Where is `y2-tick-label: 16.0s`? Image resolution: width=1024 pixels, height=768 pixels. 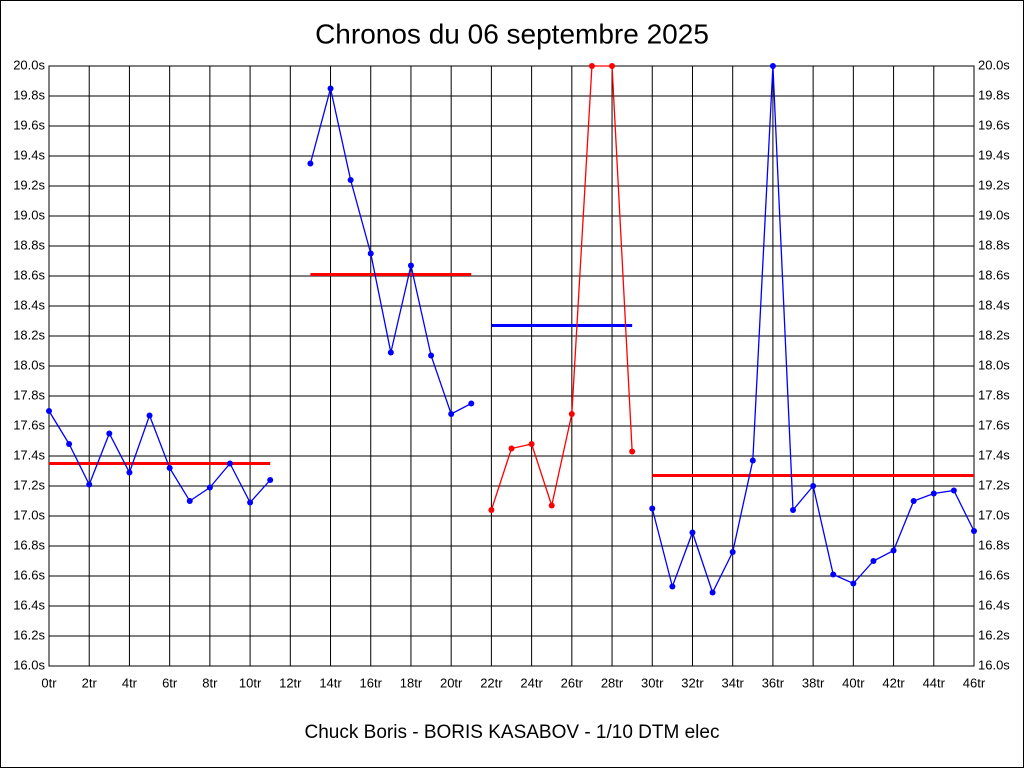
y2-tick-label: 16.0s is located at coordinates (994, 664).